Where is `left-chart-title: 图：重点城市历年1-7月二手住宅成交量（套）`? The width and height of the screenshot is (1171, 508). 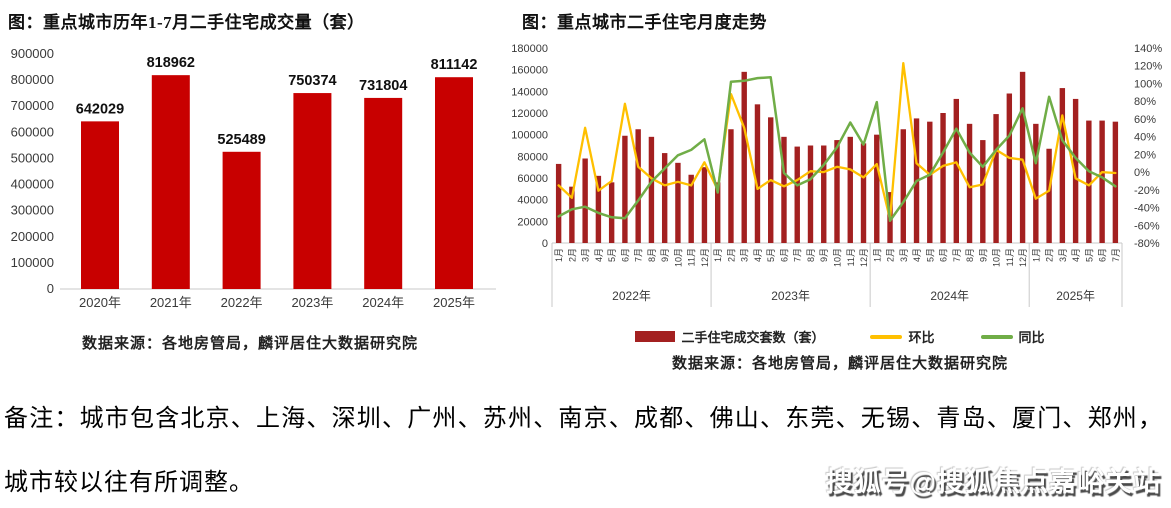 left-chart-title: 图：重点城市历年1-7月二手住宅成交量（套） is located at coordinates (186, 22).